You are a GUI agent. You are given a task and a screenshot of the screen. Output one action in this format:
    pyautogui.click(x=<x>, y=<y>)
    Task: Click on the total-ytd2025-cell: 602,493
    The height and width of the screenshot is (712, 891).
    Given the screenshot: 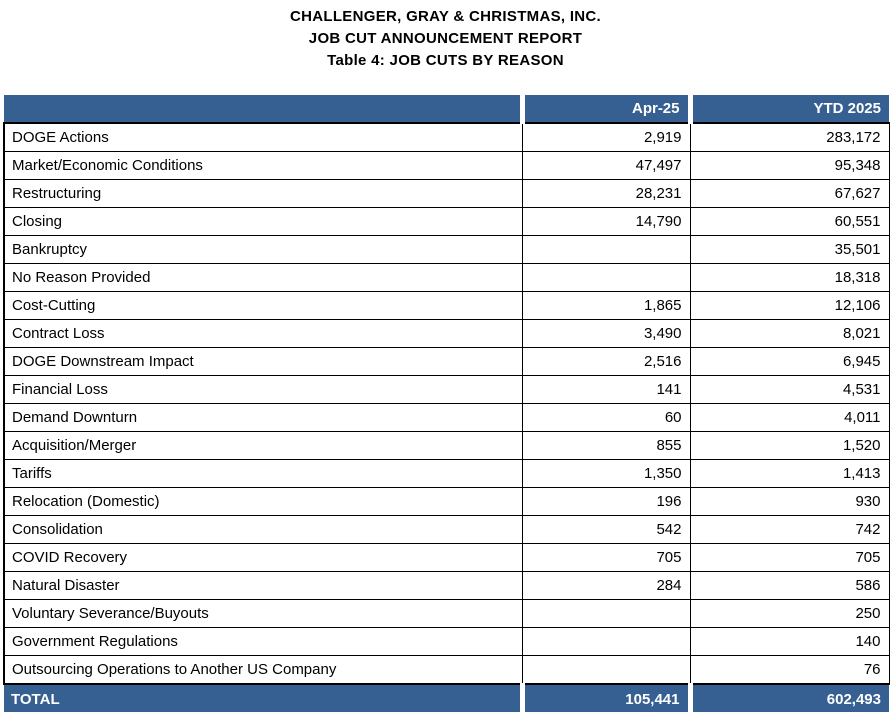 What is the action you would take?
    pyautogui.click(x=788, y=698)
    